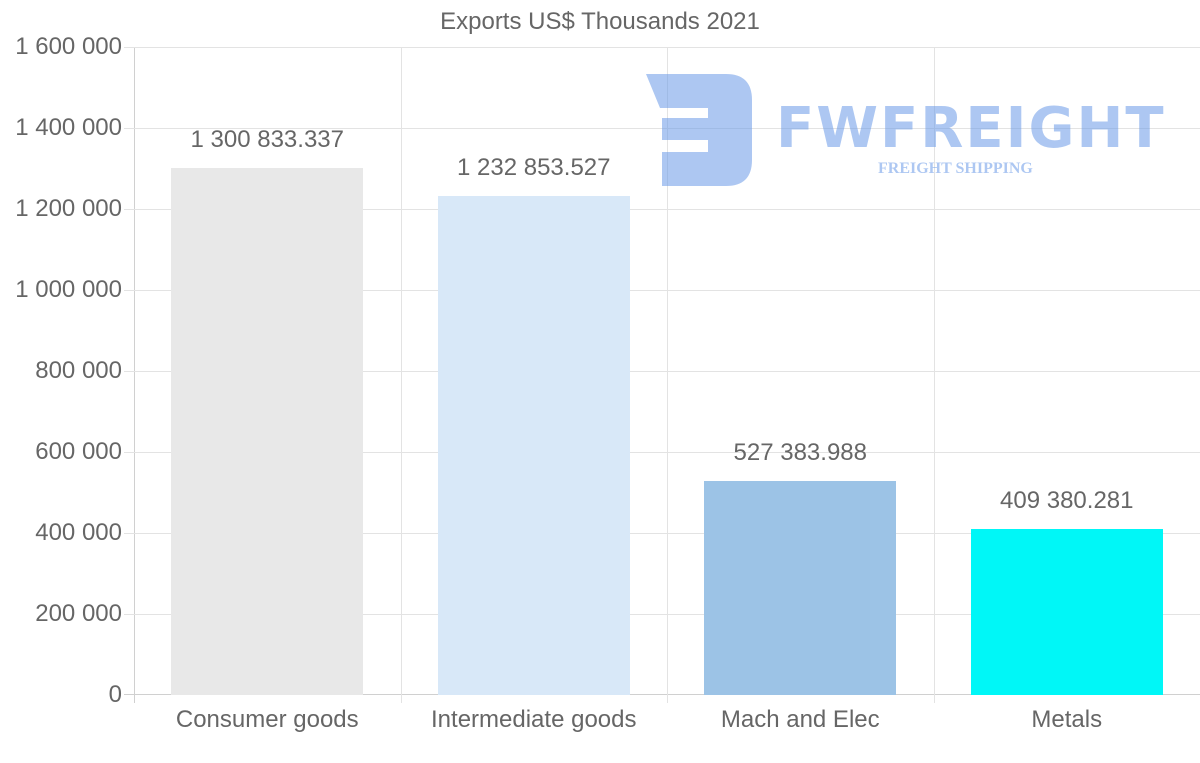  I want to click on bar-value-label: 527 383.988, so click(800, 453).